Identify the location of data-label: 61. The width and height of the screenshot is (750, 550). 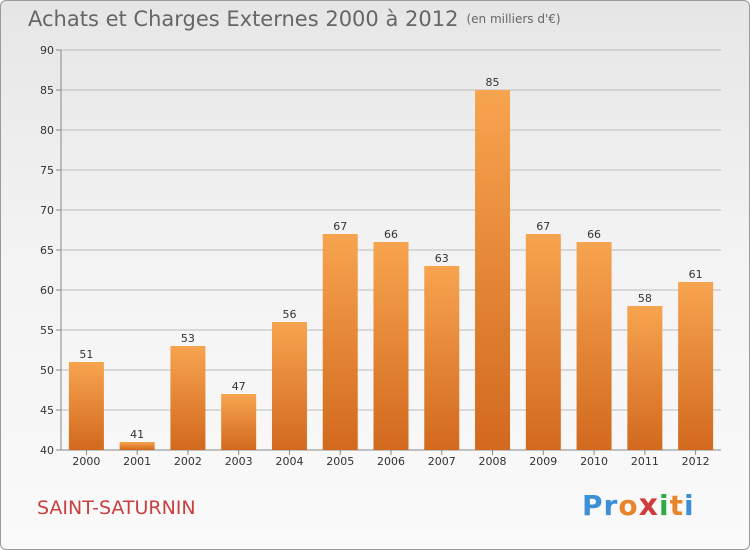
(696, 274).